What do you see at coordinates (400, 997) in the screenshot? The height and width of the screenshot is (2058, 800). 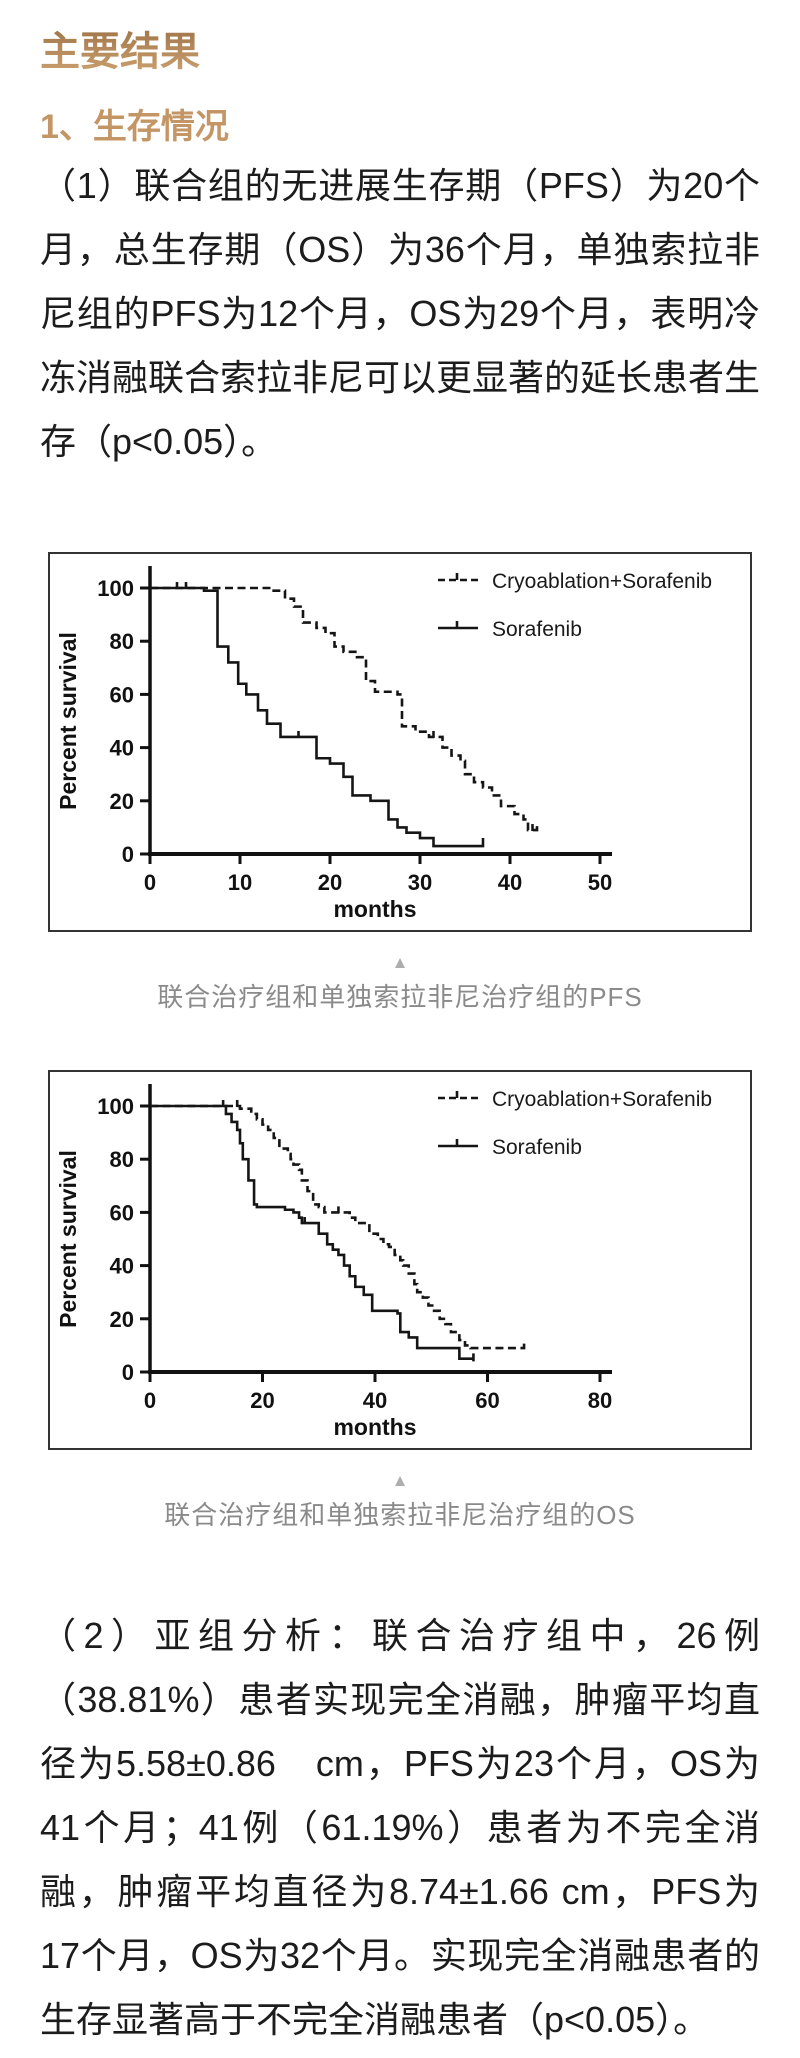 I see `pfs-figure-caption: 联合治疗组和单独索拉非尼治疗组的PFS` at bounding box center [400, 997].